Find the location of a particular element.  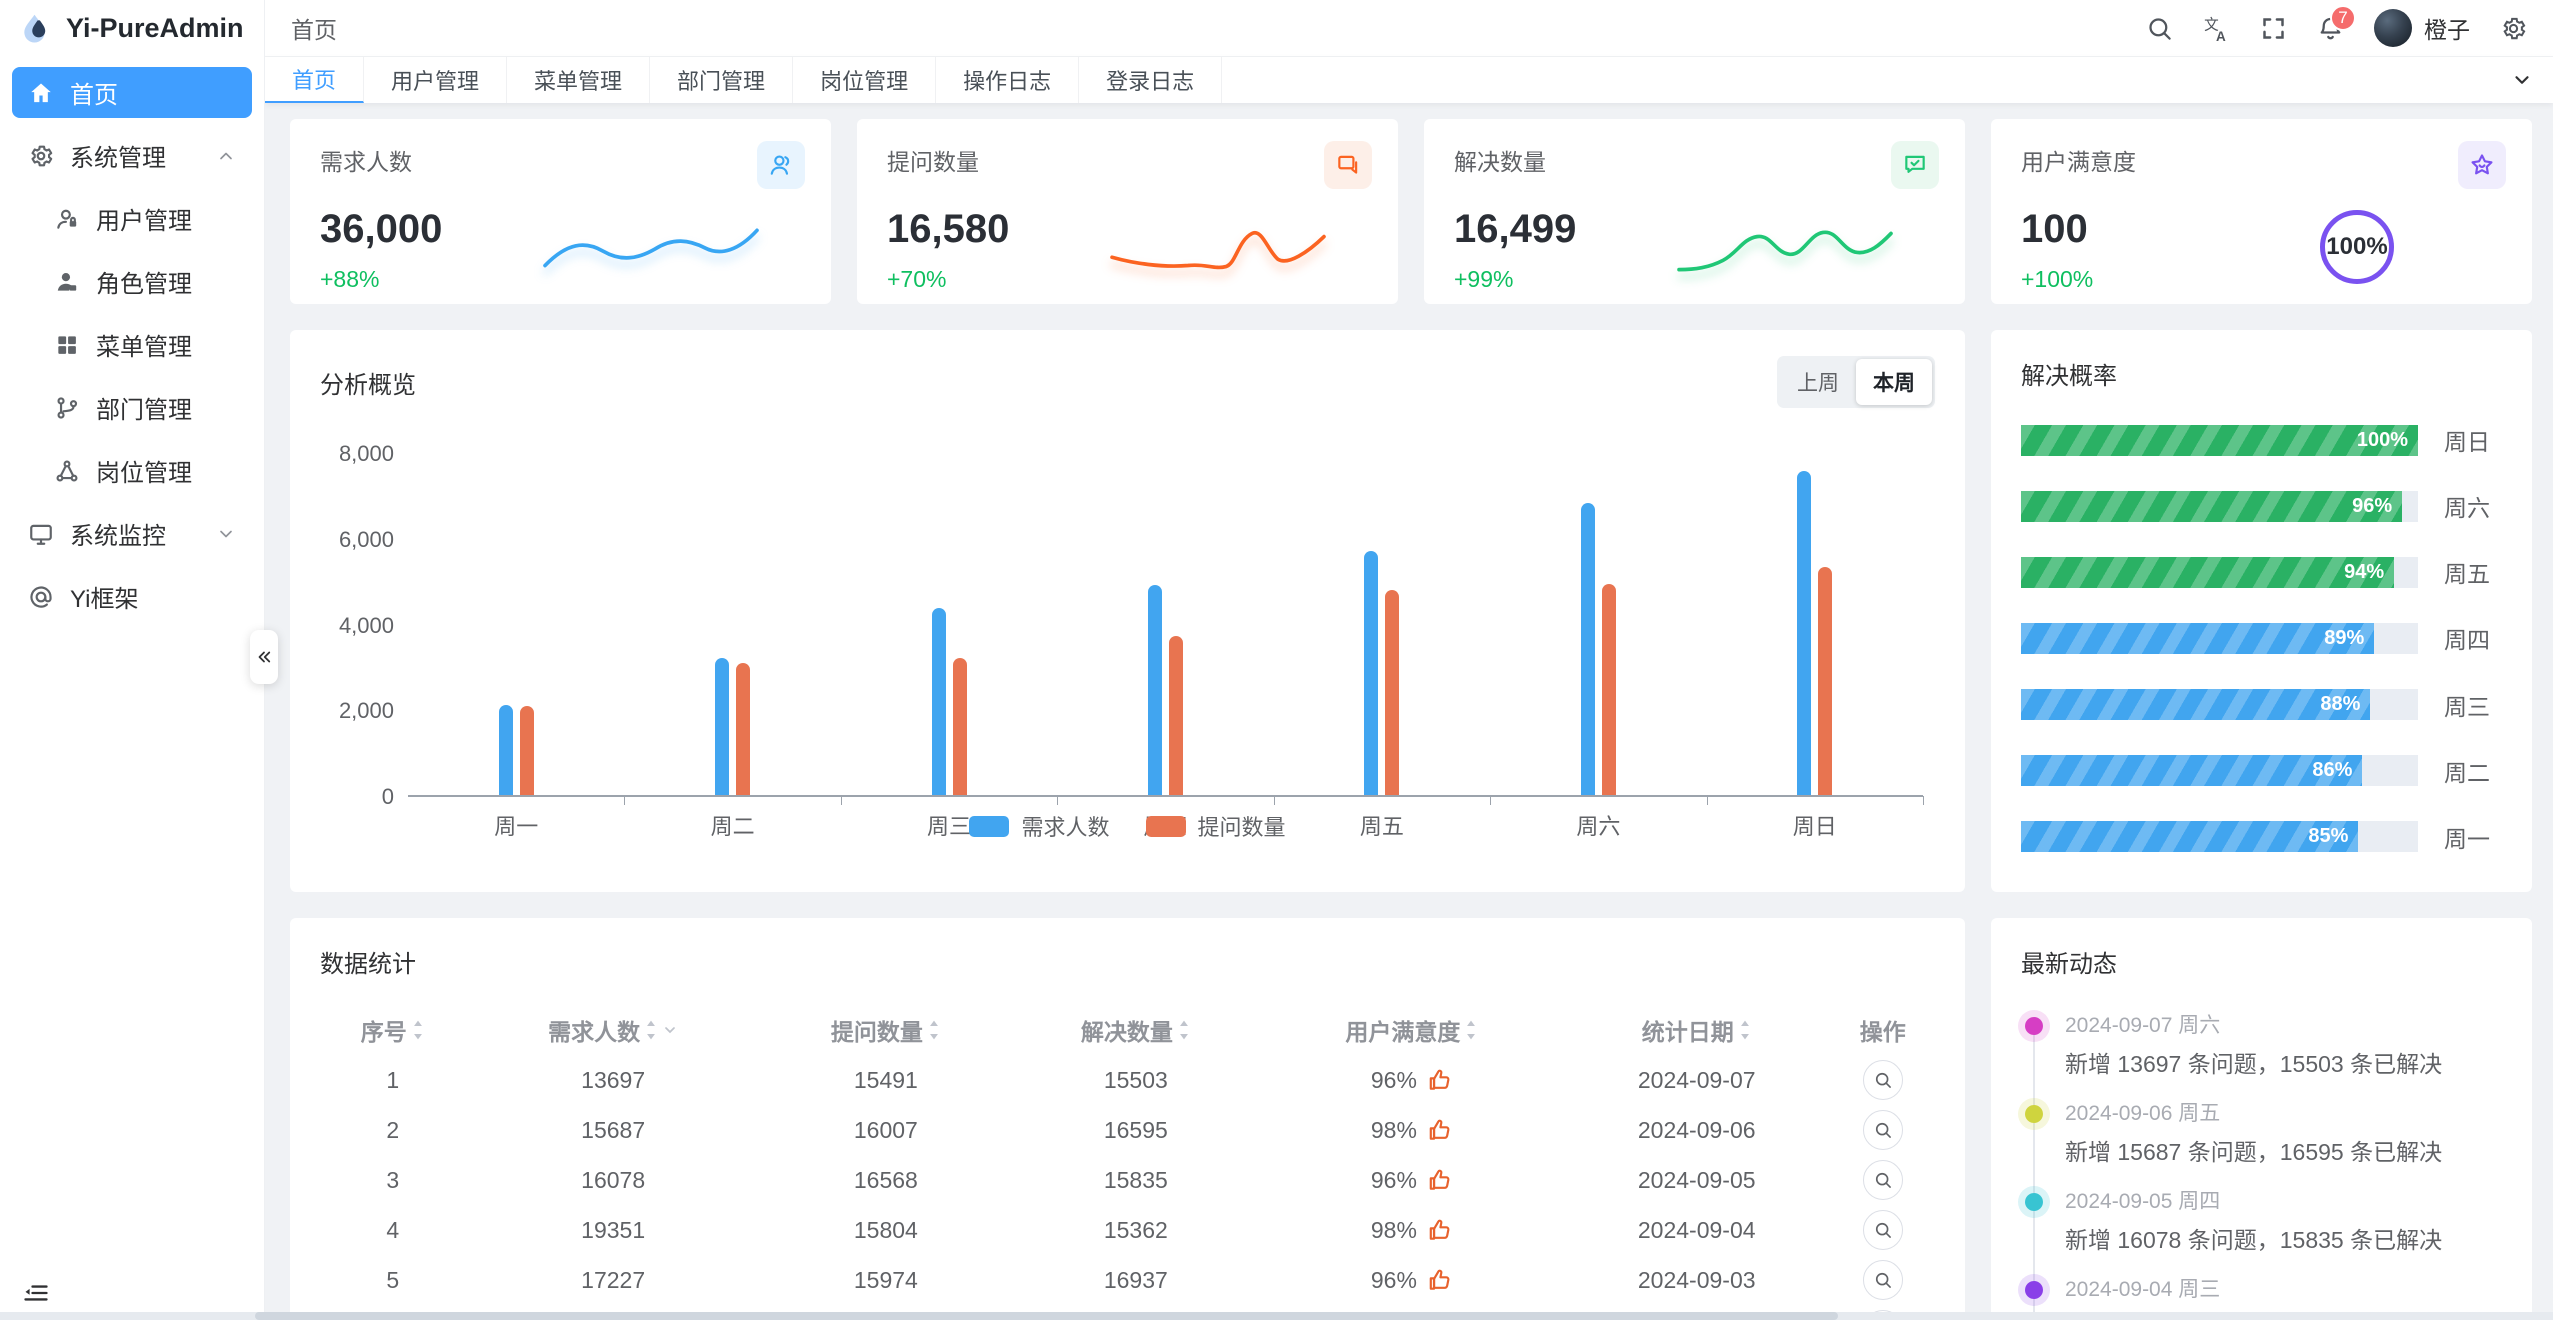

sidebar-item-0: 首页 is located at coordinates (132, 92).